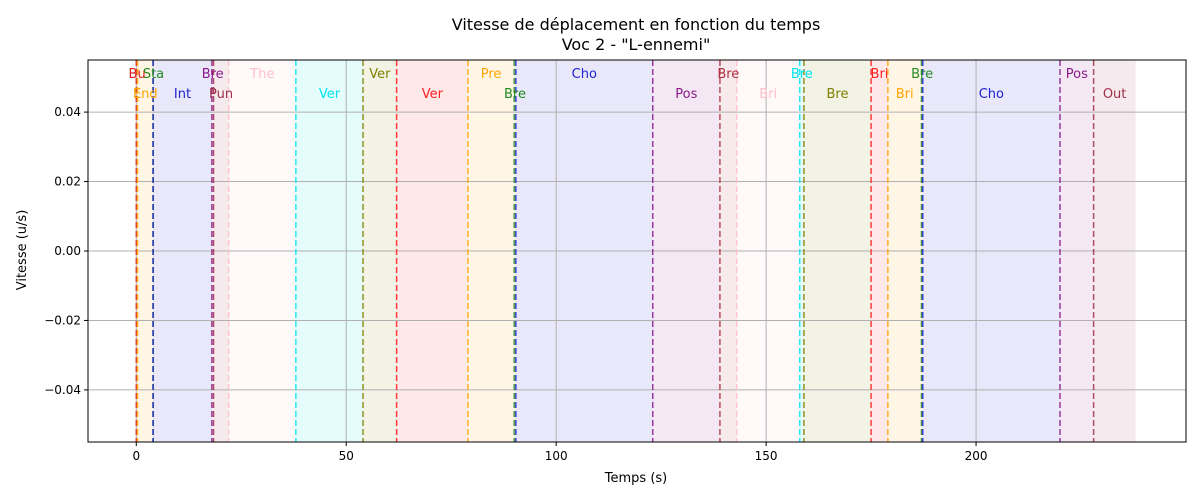 This screenshot has height=500, width=1200. I want to click on segment-label-20: Bre, so click(922, 74).